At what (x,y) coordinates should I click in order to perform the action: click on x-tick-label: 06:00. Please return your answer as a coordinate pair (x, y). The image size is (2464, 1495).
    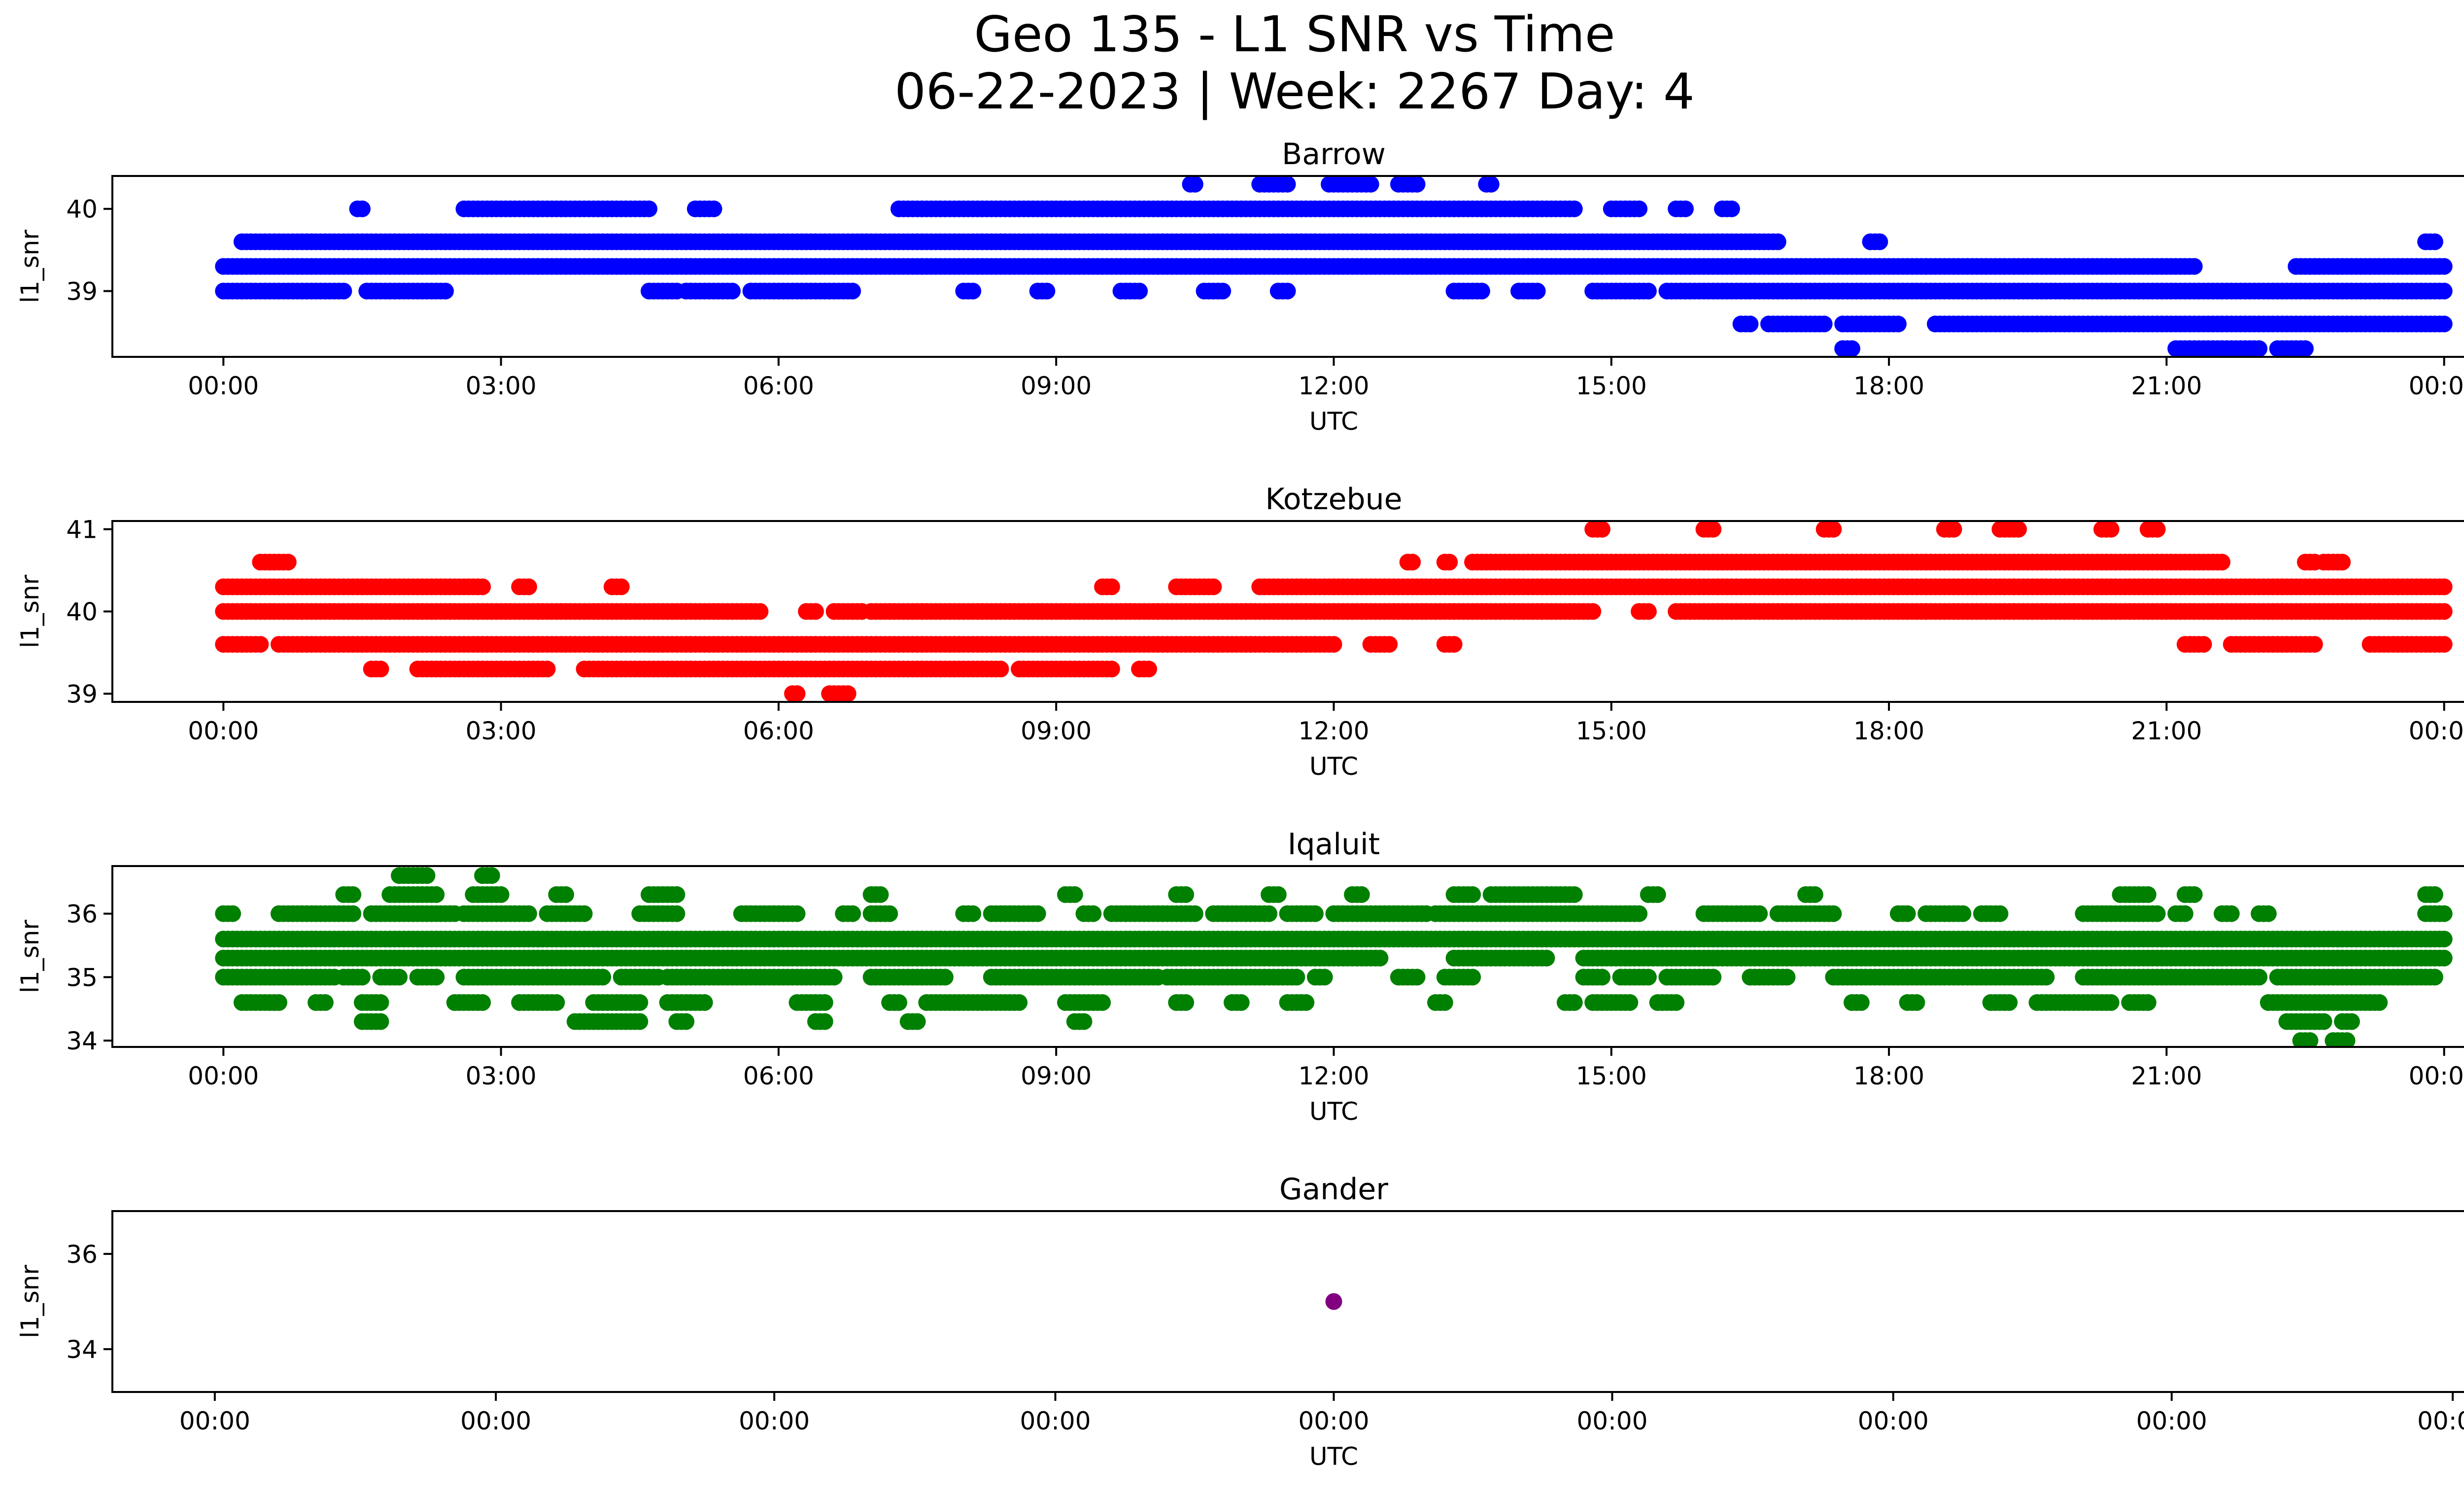
    Looking at the image, I should click on (778, 386).